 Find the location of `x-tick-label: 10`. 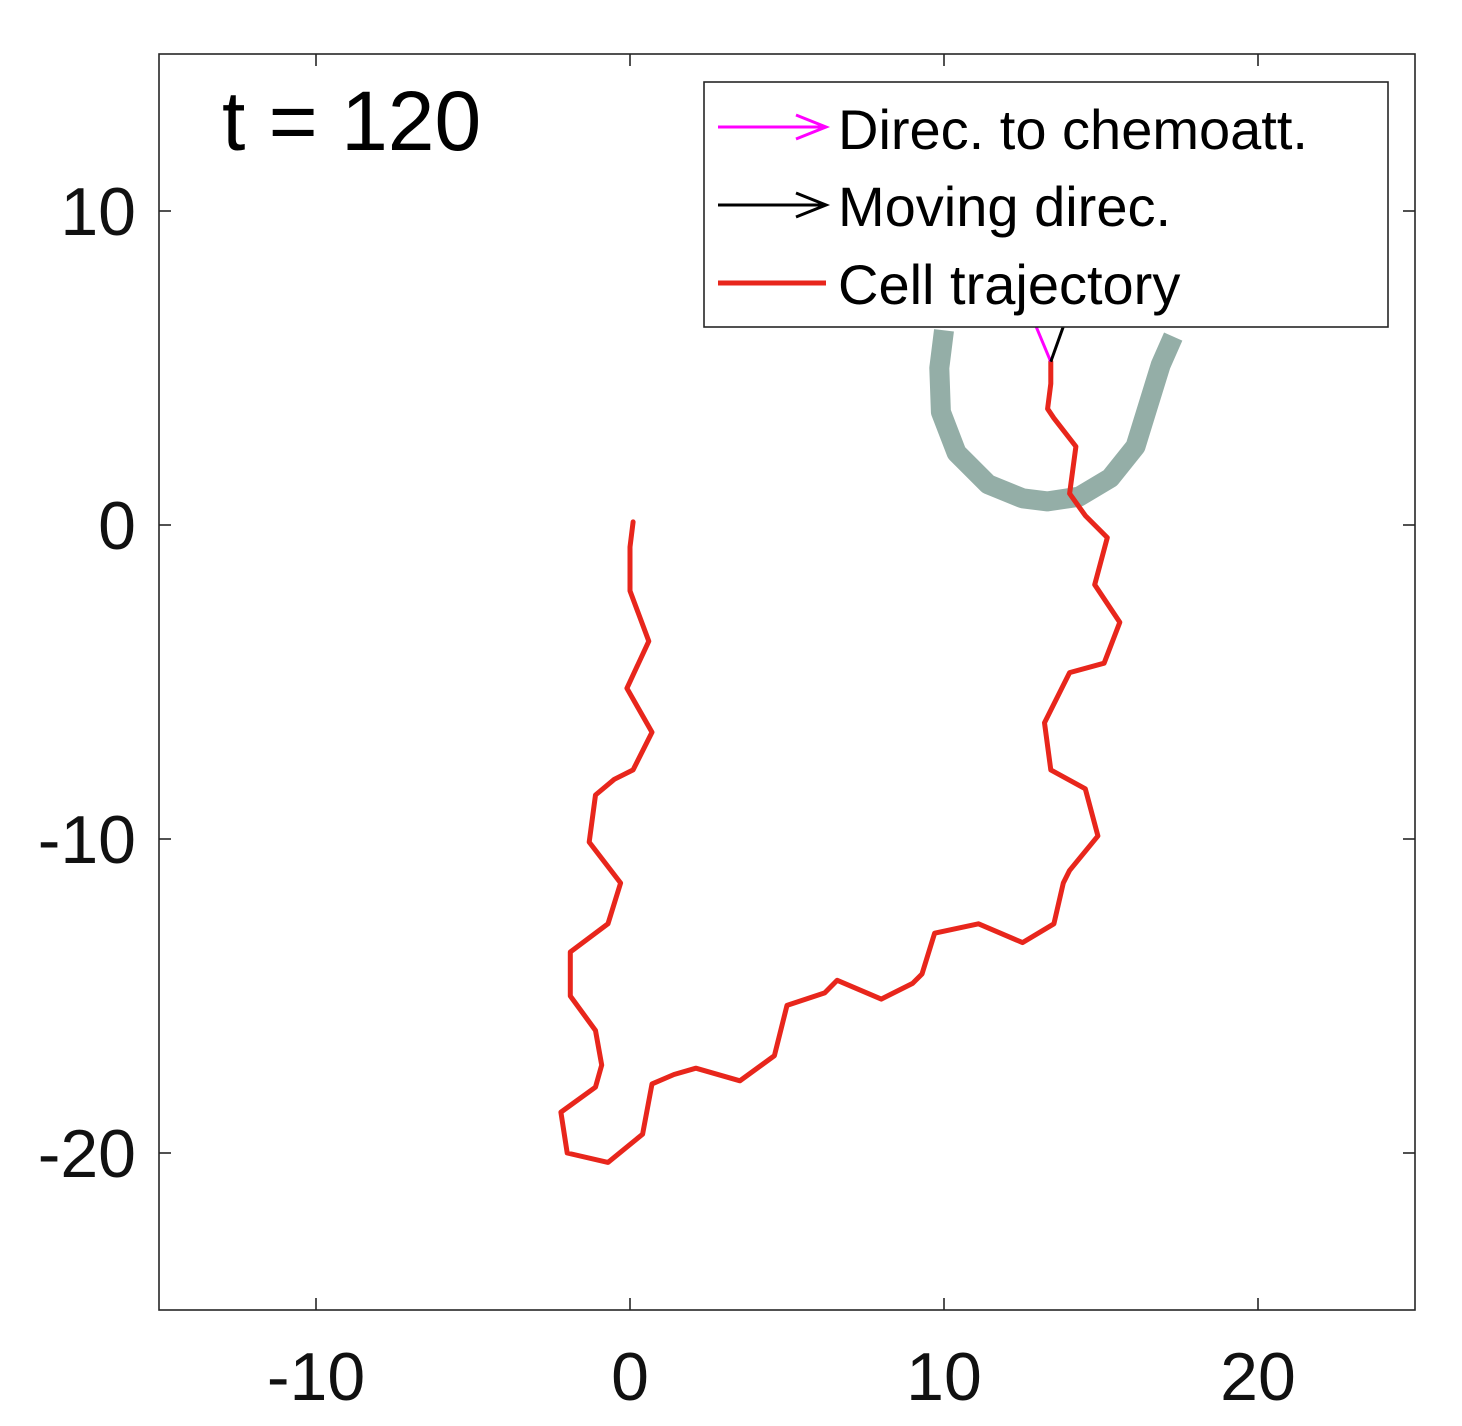

x-tick-label: 10 is located at coordinates (944, 1377).